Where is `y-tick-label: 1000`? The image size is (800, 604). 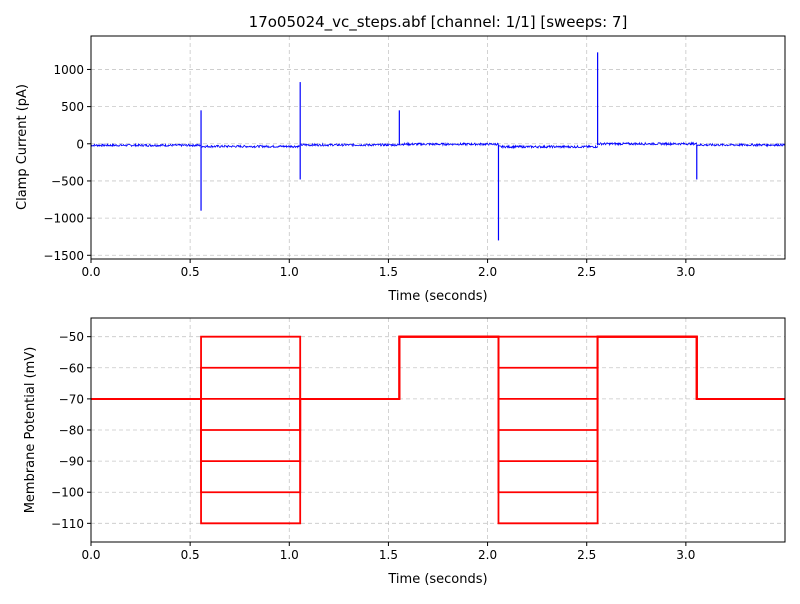
y-tick-label: 1000 is located at coordinates (68, 70).